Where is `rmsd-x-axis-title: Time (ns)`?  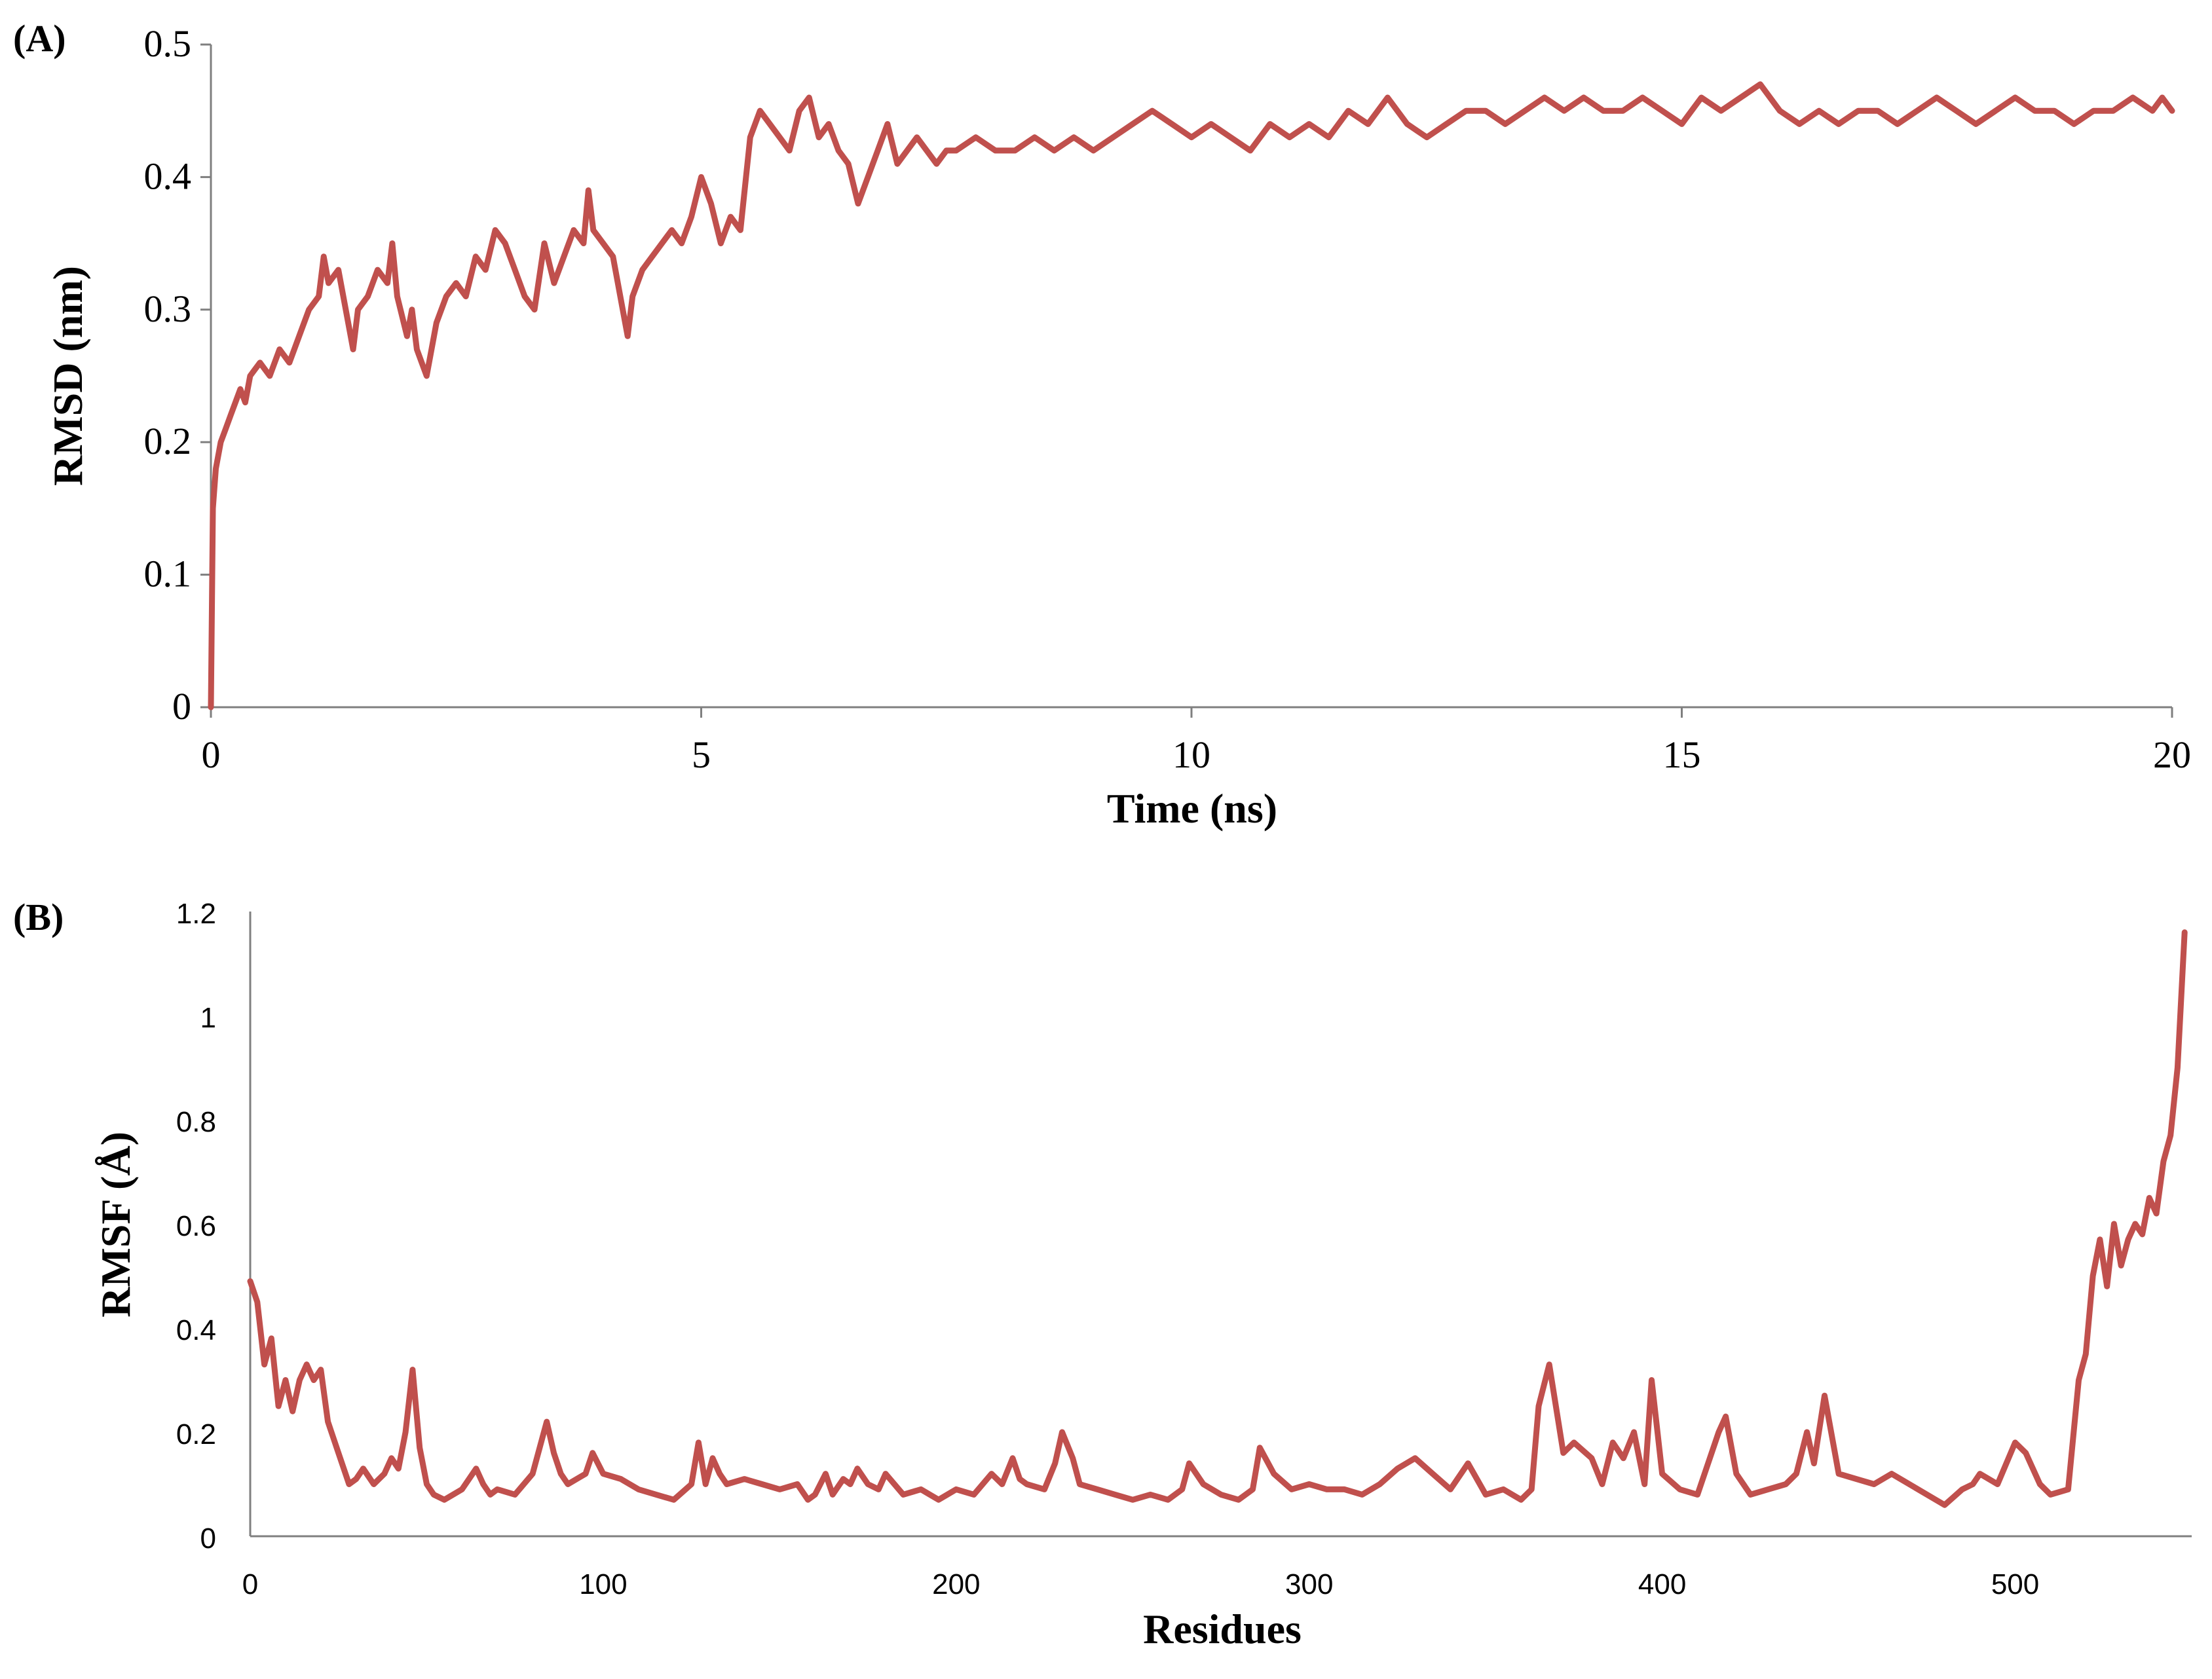 rmsd-x-axis-title: Time (ns) is located at coordinates (1192, 808).